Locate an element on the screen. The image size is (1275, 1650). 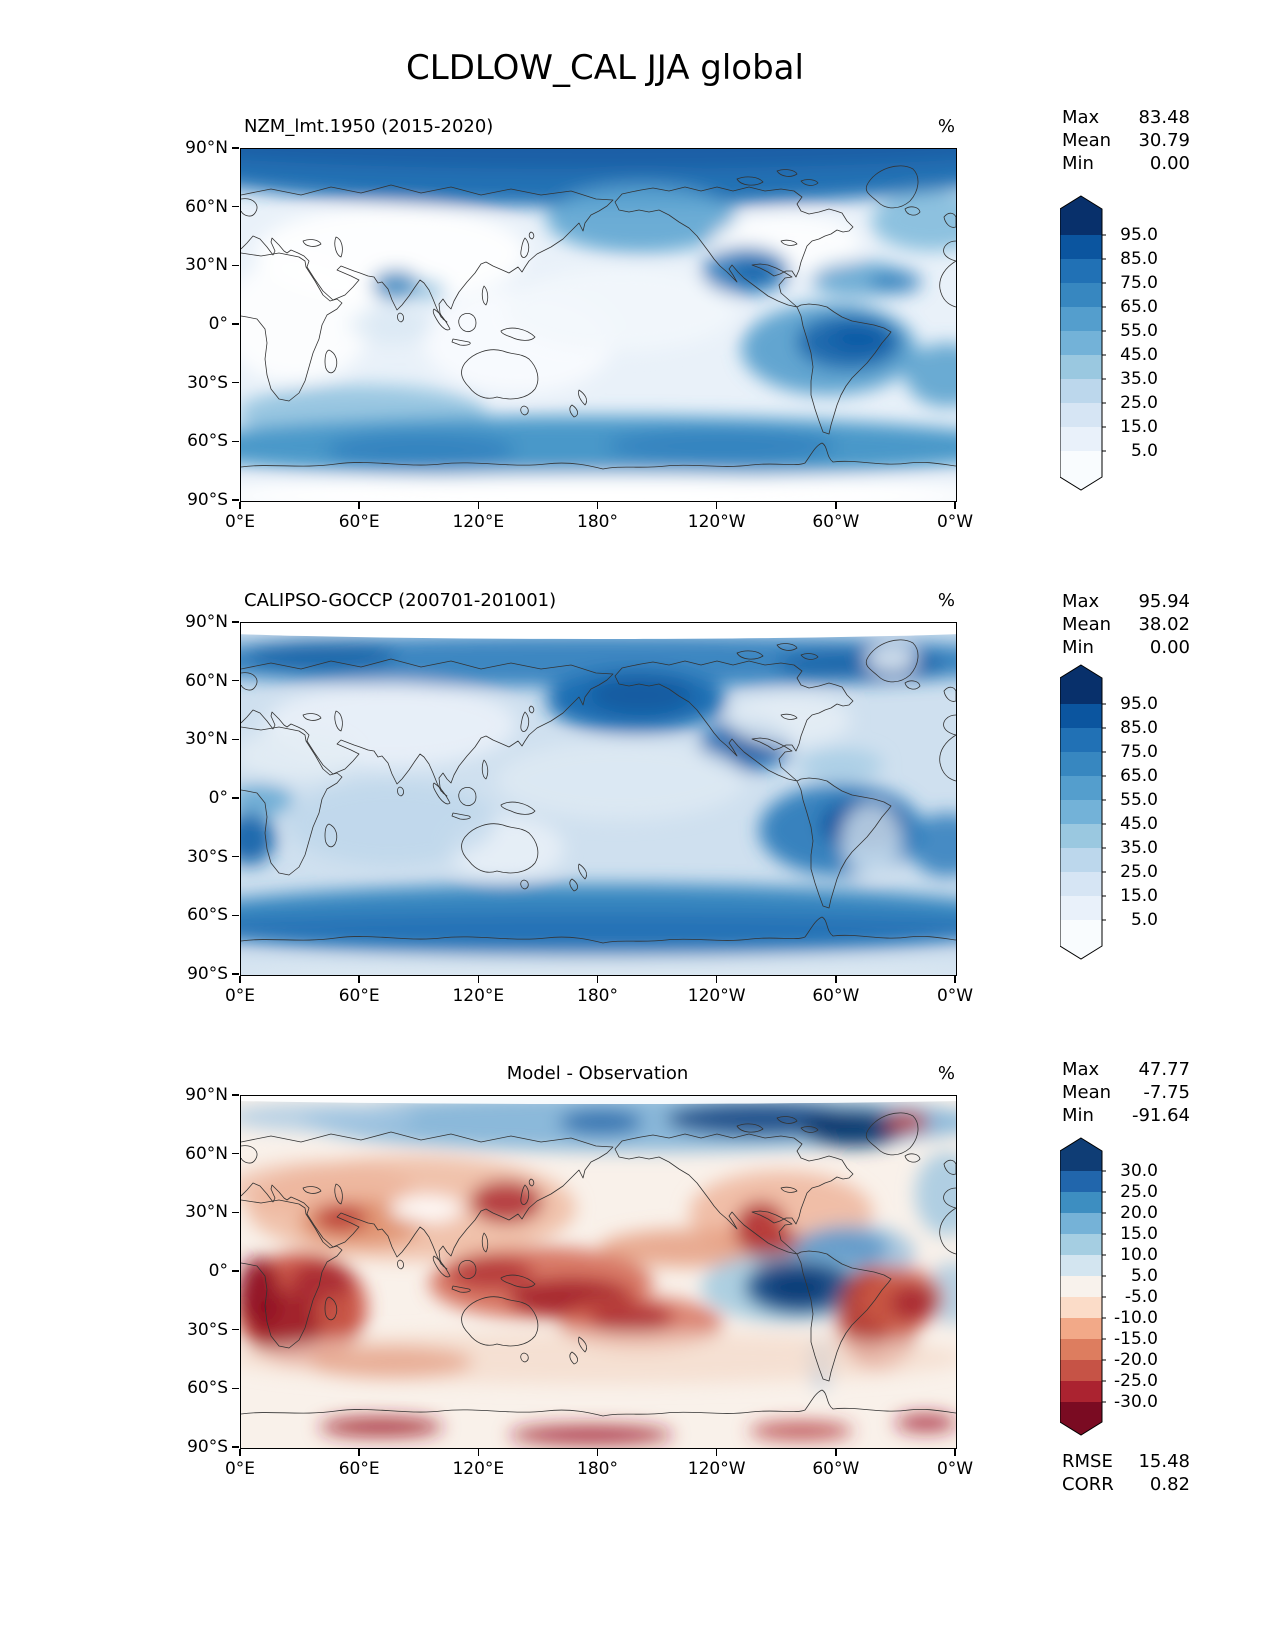
stat-row: Mean -7.75 is located at coordinates (1126, 1092).